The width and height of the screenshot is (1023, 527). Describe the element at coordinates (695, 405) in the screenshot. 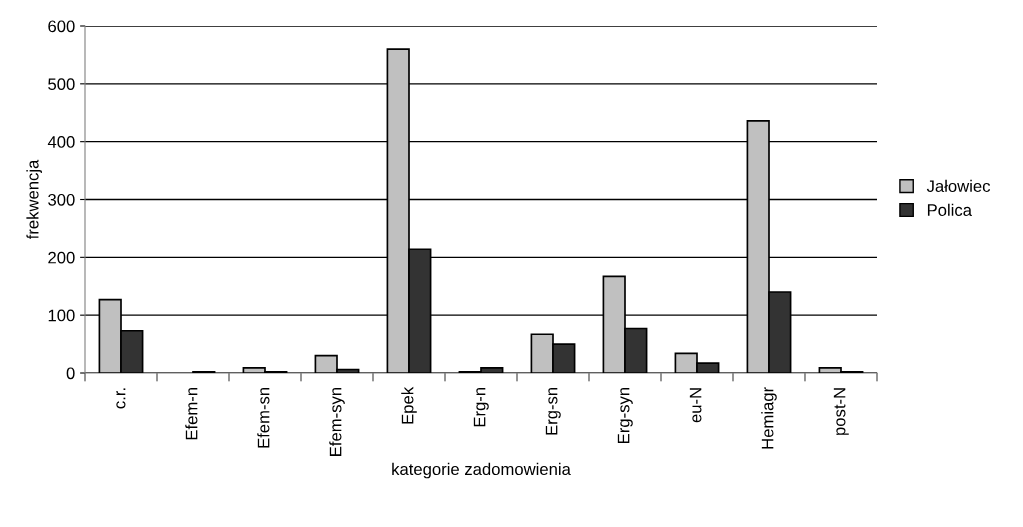

I see `x-tick-label: eu-N` at that location.